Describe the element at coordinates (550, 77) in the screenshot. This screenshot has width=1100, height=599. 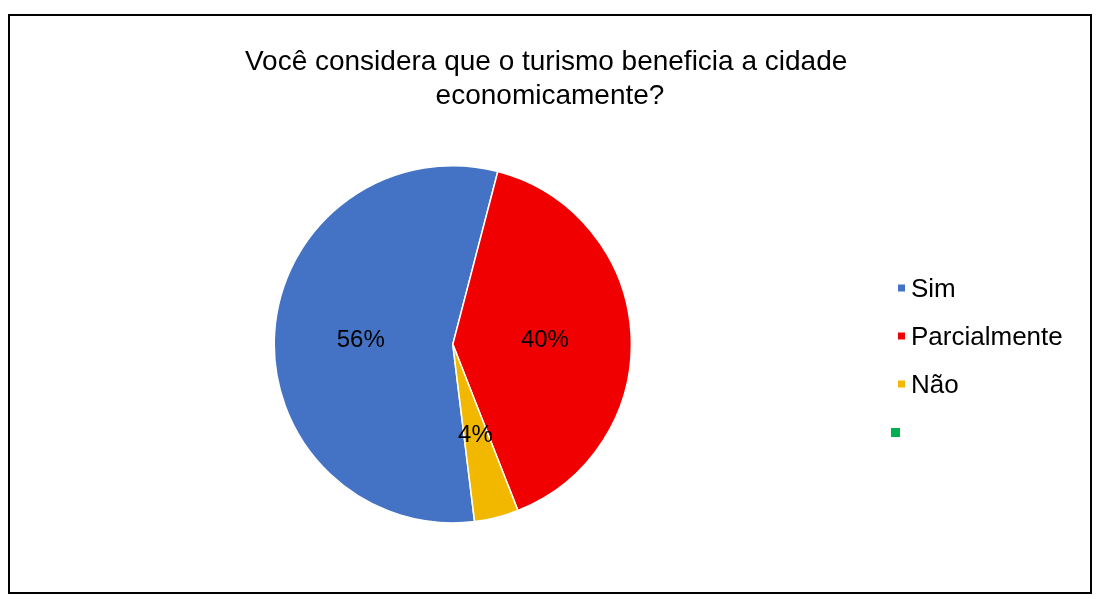
I see `chart-title: Você considera que o turismo beneficia a cidade economicamente?` at that location.